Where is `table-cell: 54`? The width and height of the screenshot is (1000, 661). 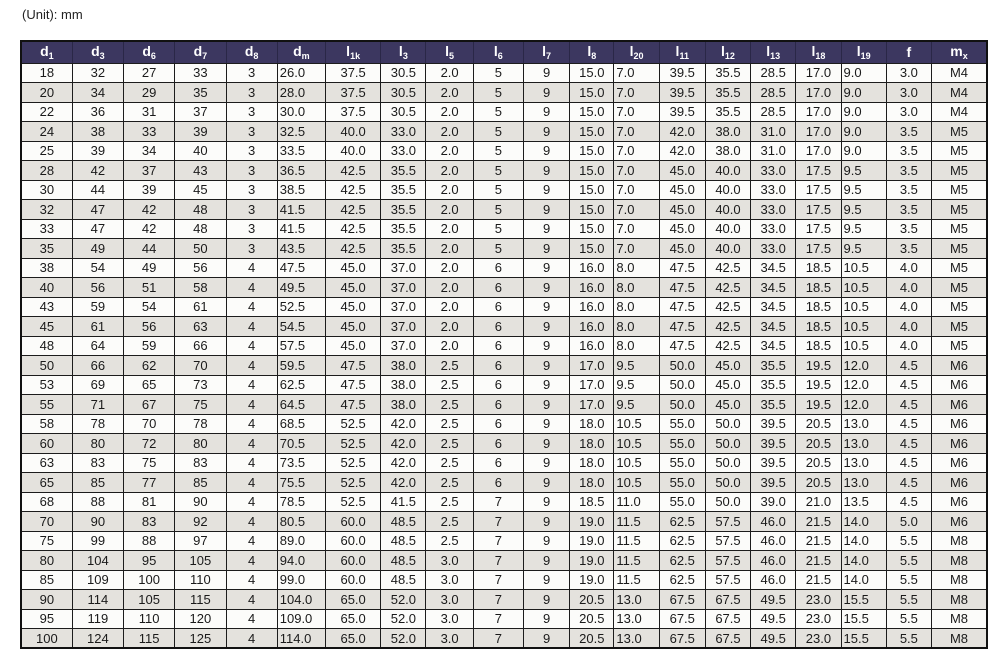 table-cell: 54 is located at coordinates (98, 267).